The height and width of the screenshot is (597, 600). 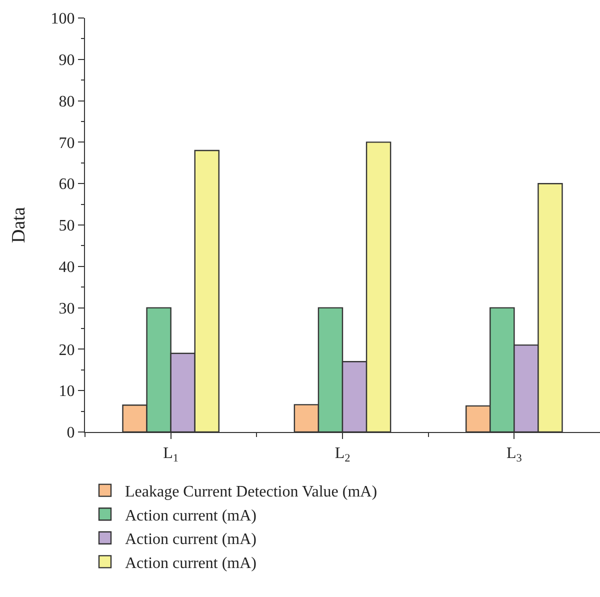 I want to click on y-tick-label: 30, so click(x=66, y=309).